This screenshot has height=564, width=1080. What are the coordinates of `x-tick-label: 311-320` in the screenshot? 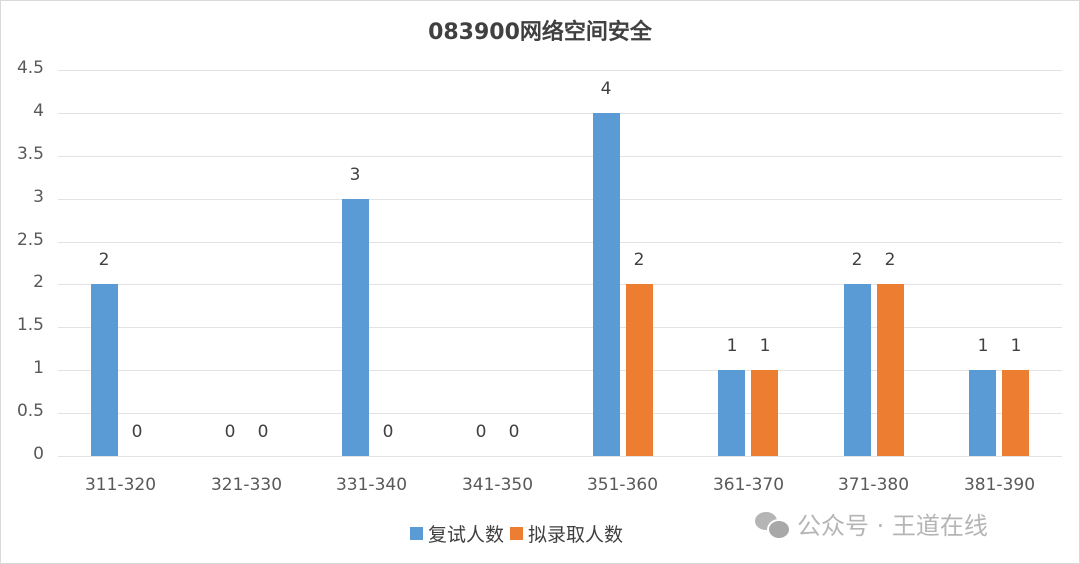 It's located at (120, 485).